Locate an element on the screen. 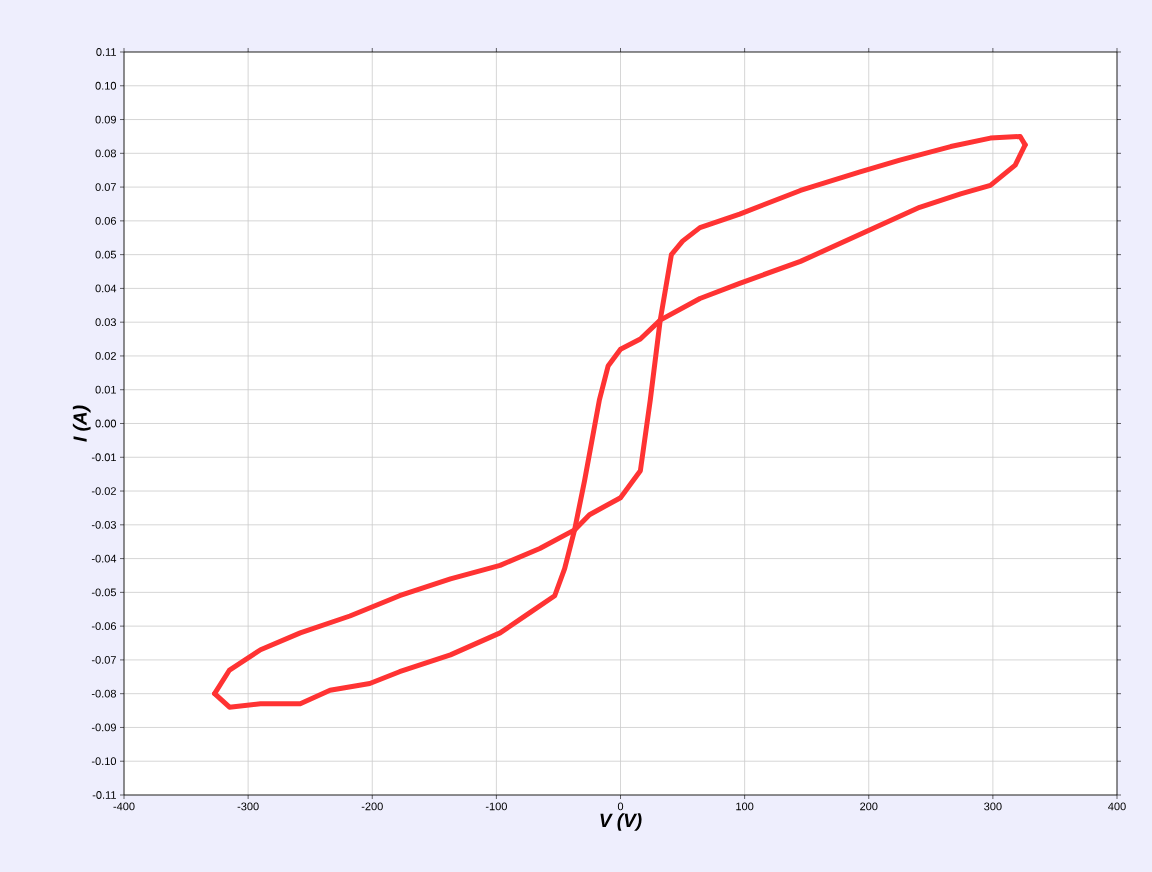 This screenshot has width=1152, height=872. y-tick-label: 0.06 is located at coordinates (105, 220).